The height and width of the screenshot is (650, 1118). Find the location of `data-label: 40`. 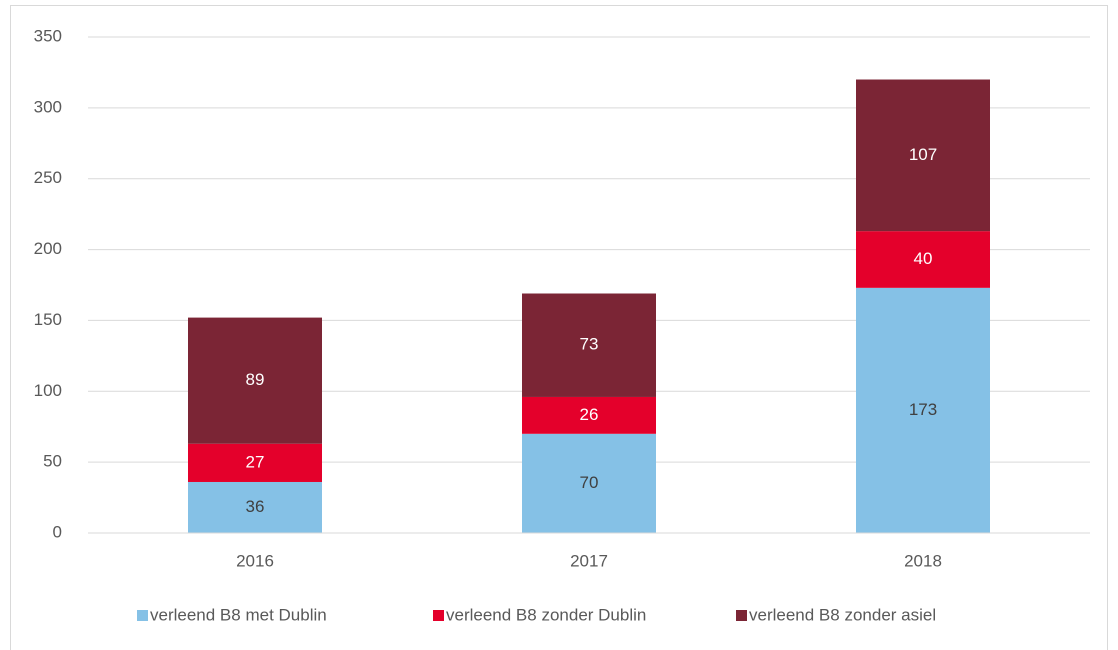

data-label: 40 is located at coordinates (923, 258).